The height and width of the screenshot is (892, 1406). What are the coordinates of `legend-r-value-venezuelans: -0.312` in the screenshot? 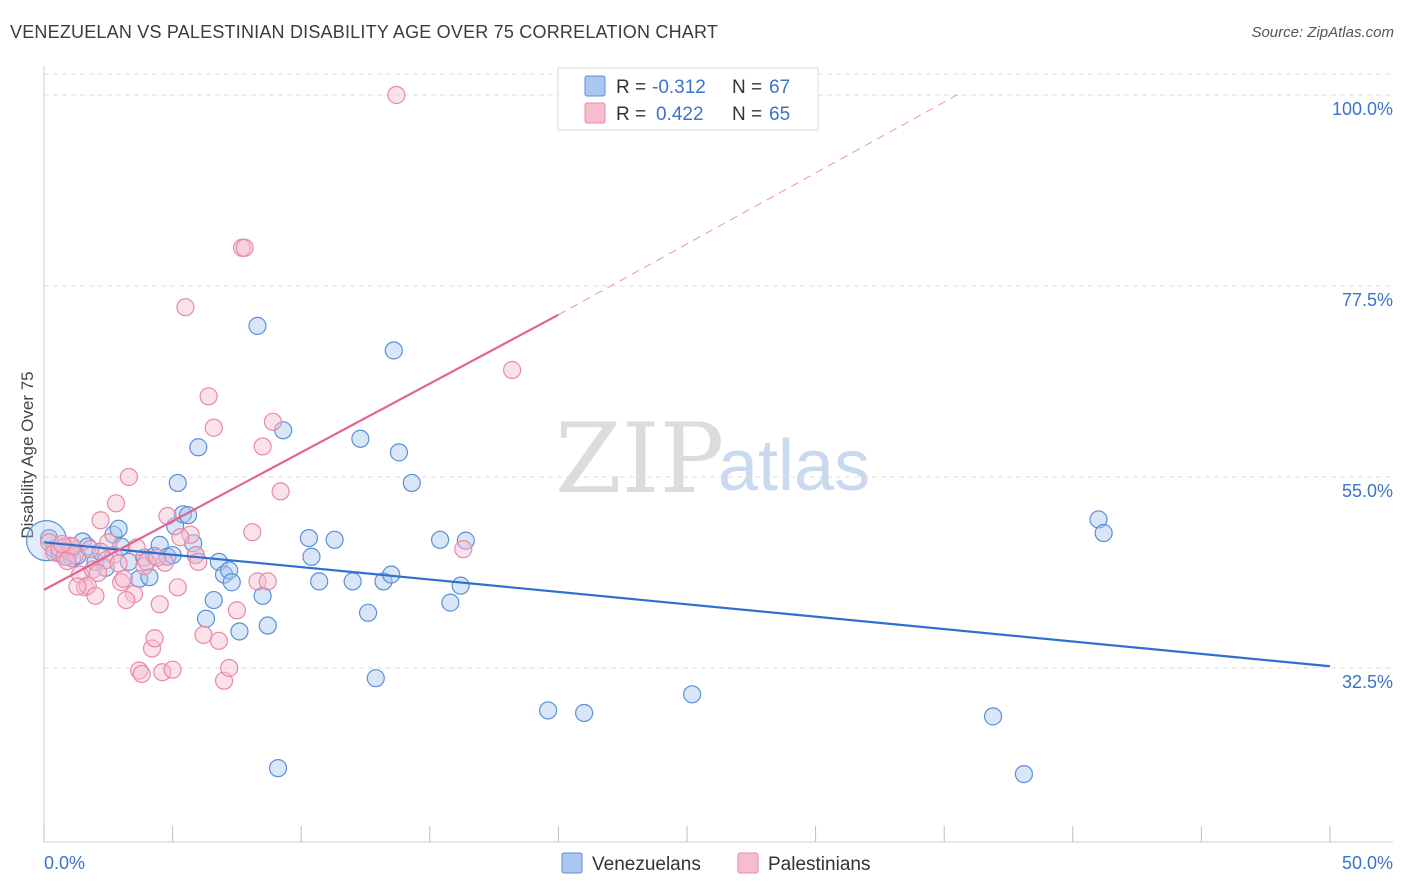 It's located at (679, 87).